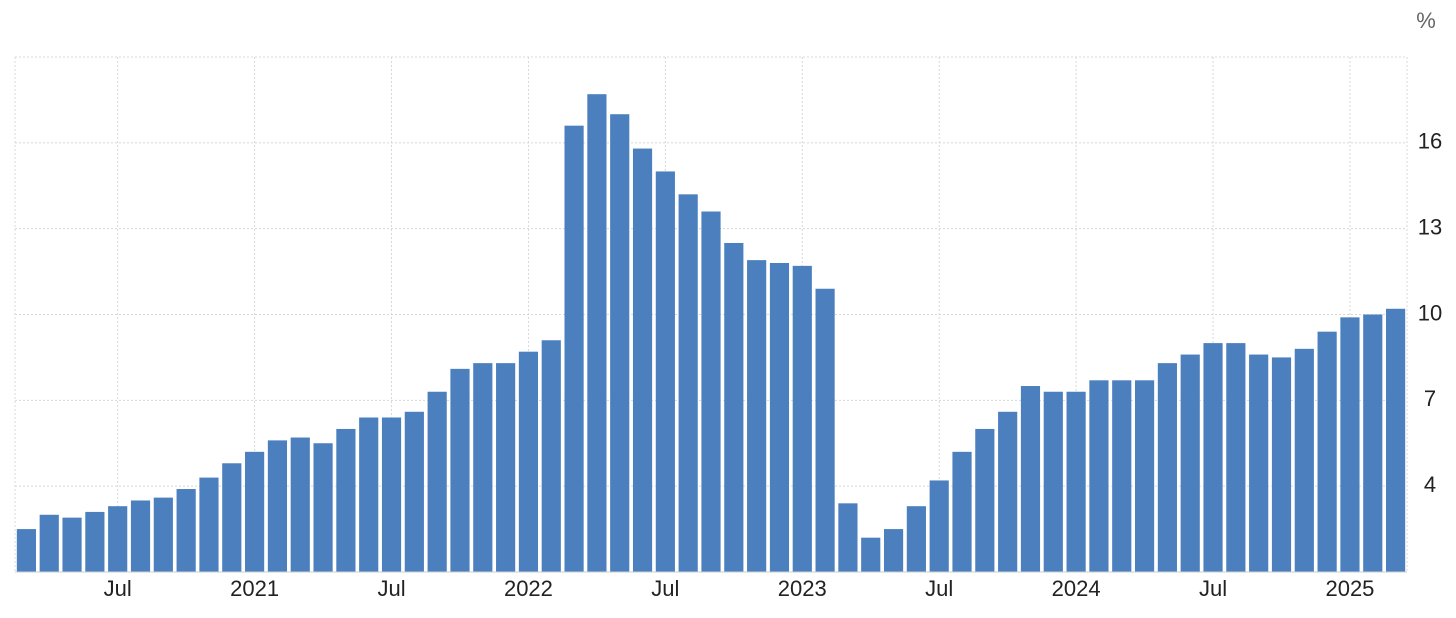  Describe the element at coordinates (1076, 588) in the screenshot. I see `x-tick-label: 2024` at that location.